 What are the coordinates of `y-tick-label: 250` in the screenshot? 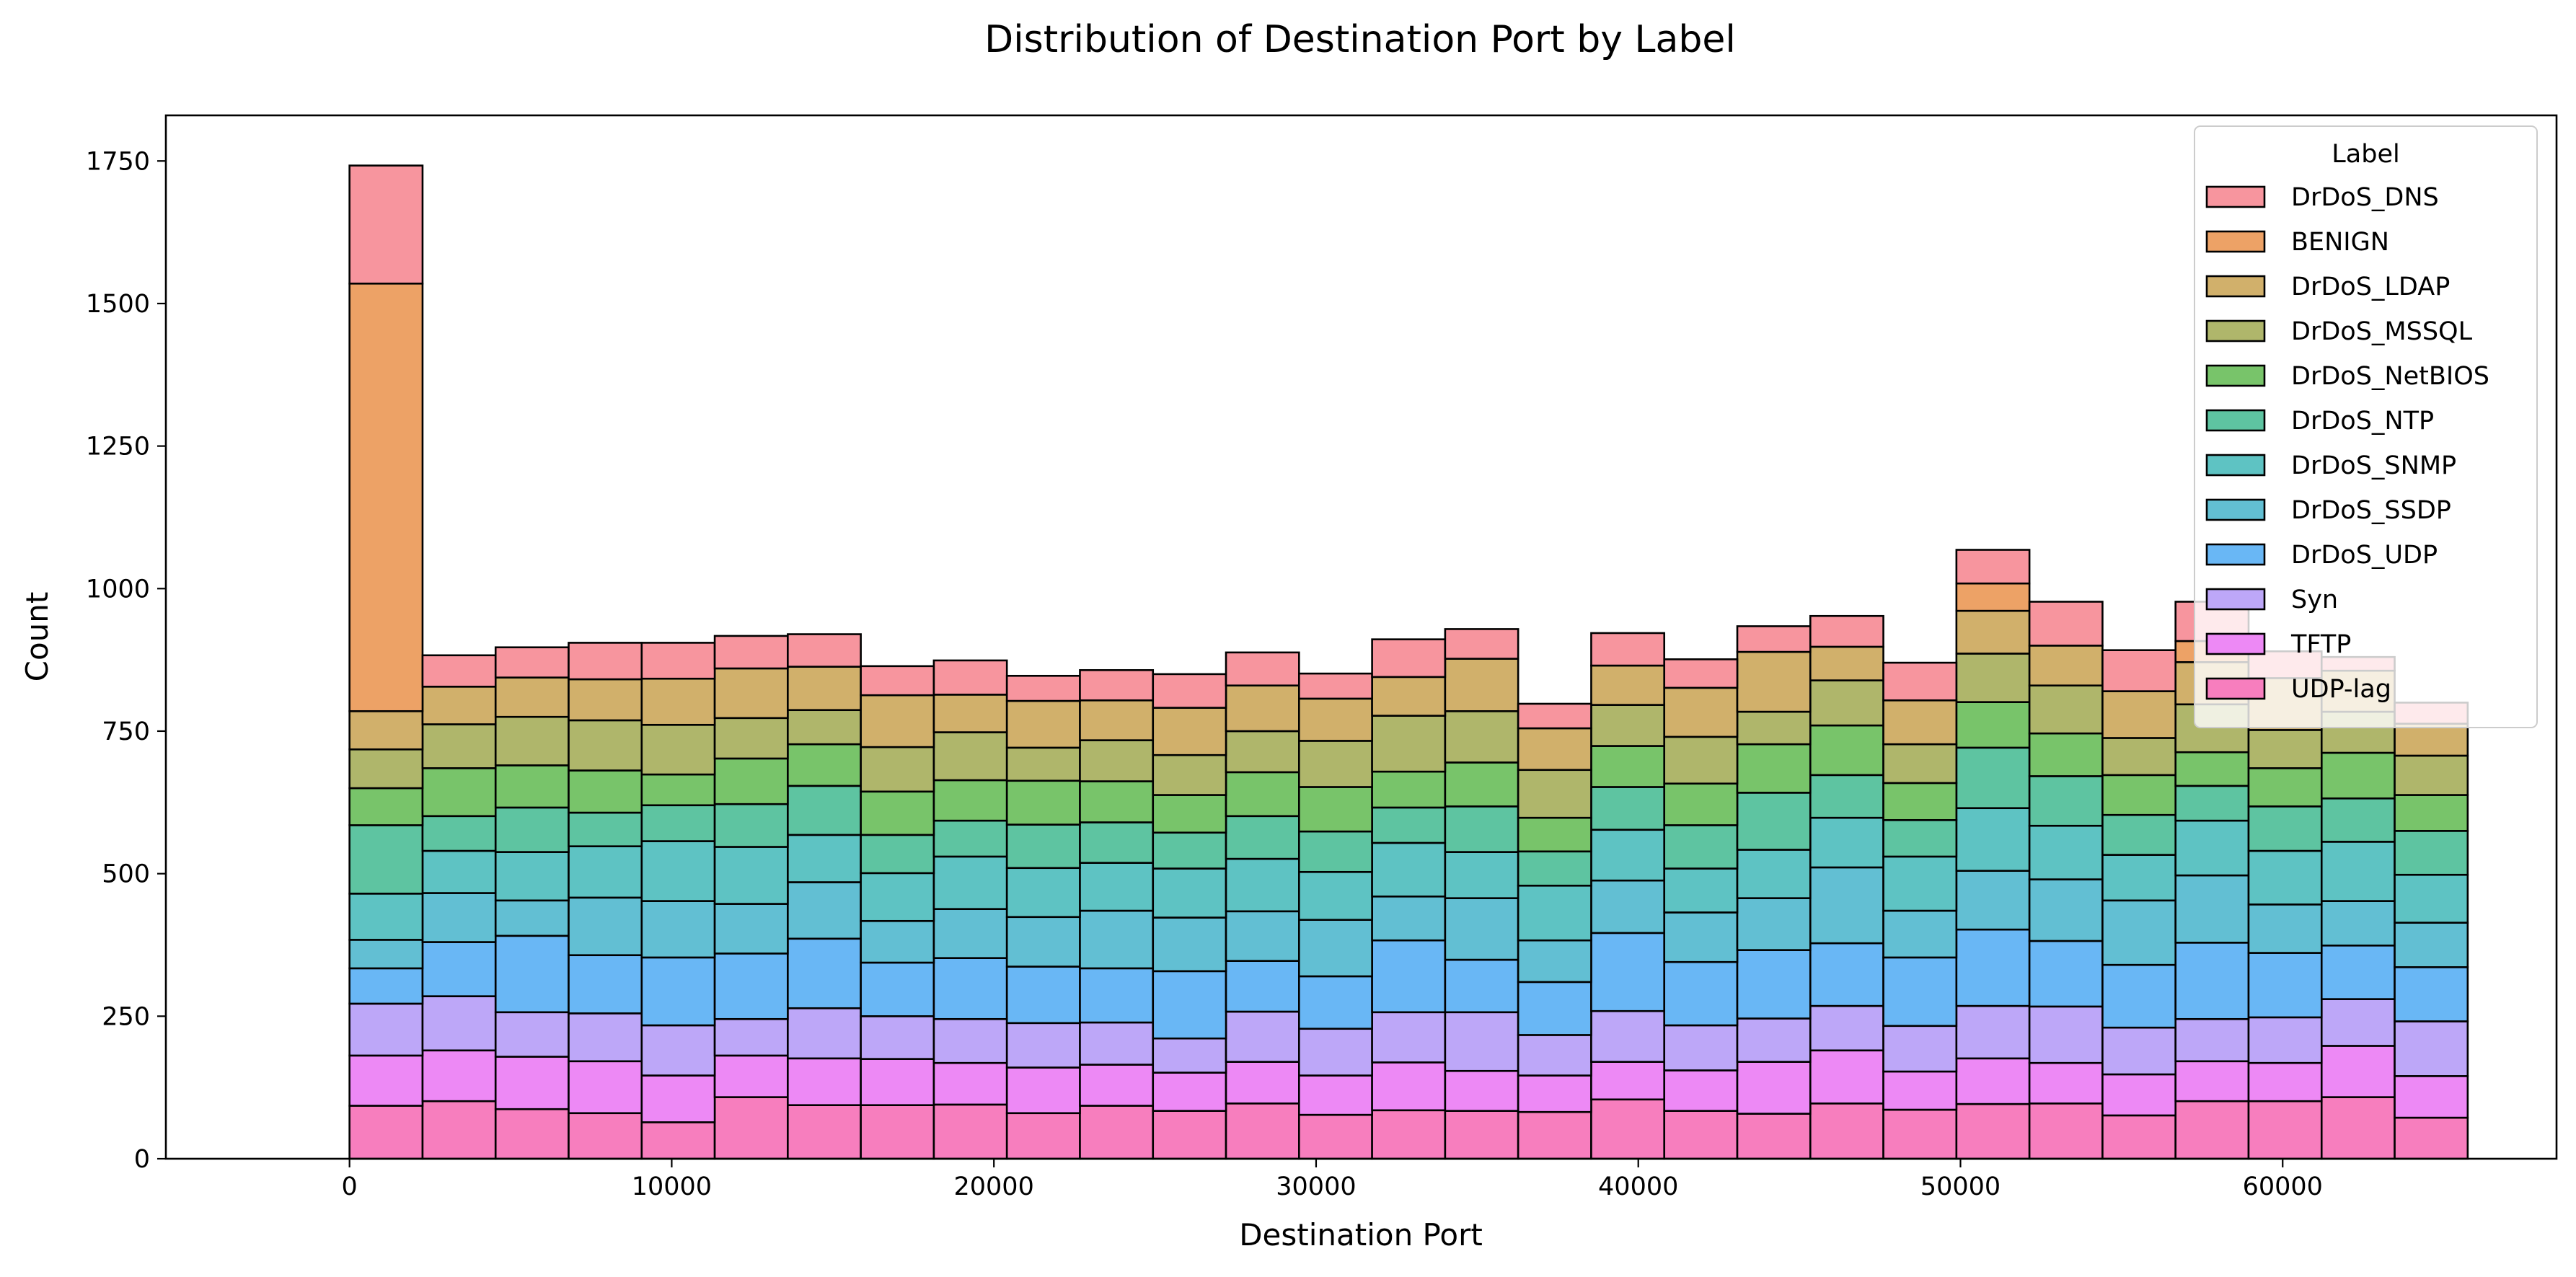 It's located at (126, 1016).